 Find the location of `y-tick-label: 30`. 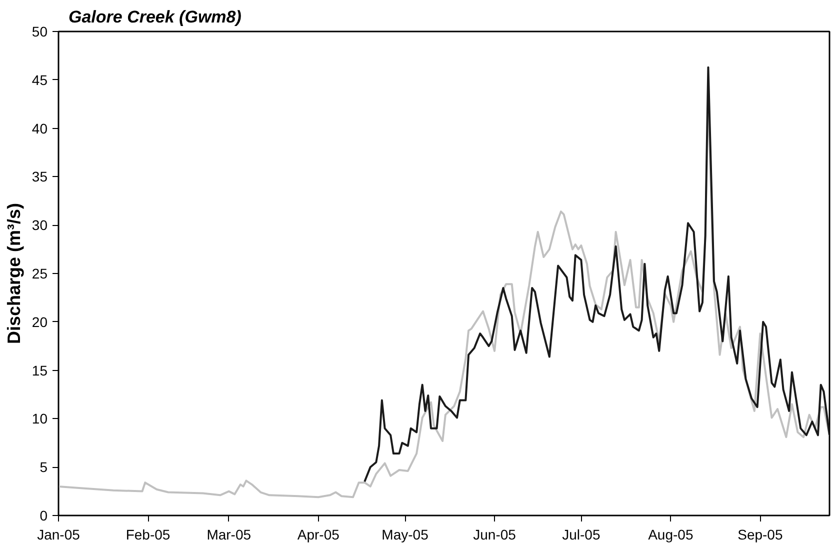

y-tick-label: 30 is located at coordinates (40, 225).